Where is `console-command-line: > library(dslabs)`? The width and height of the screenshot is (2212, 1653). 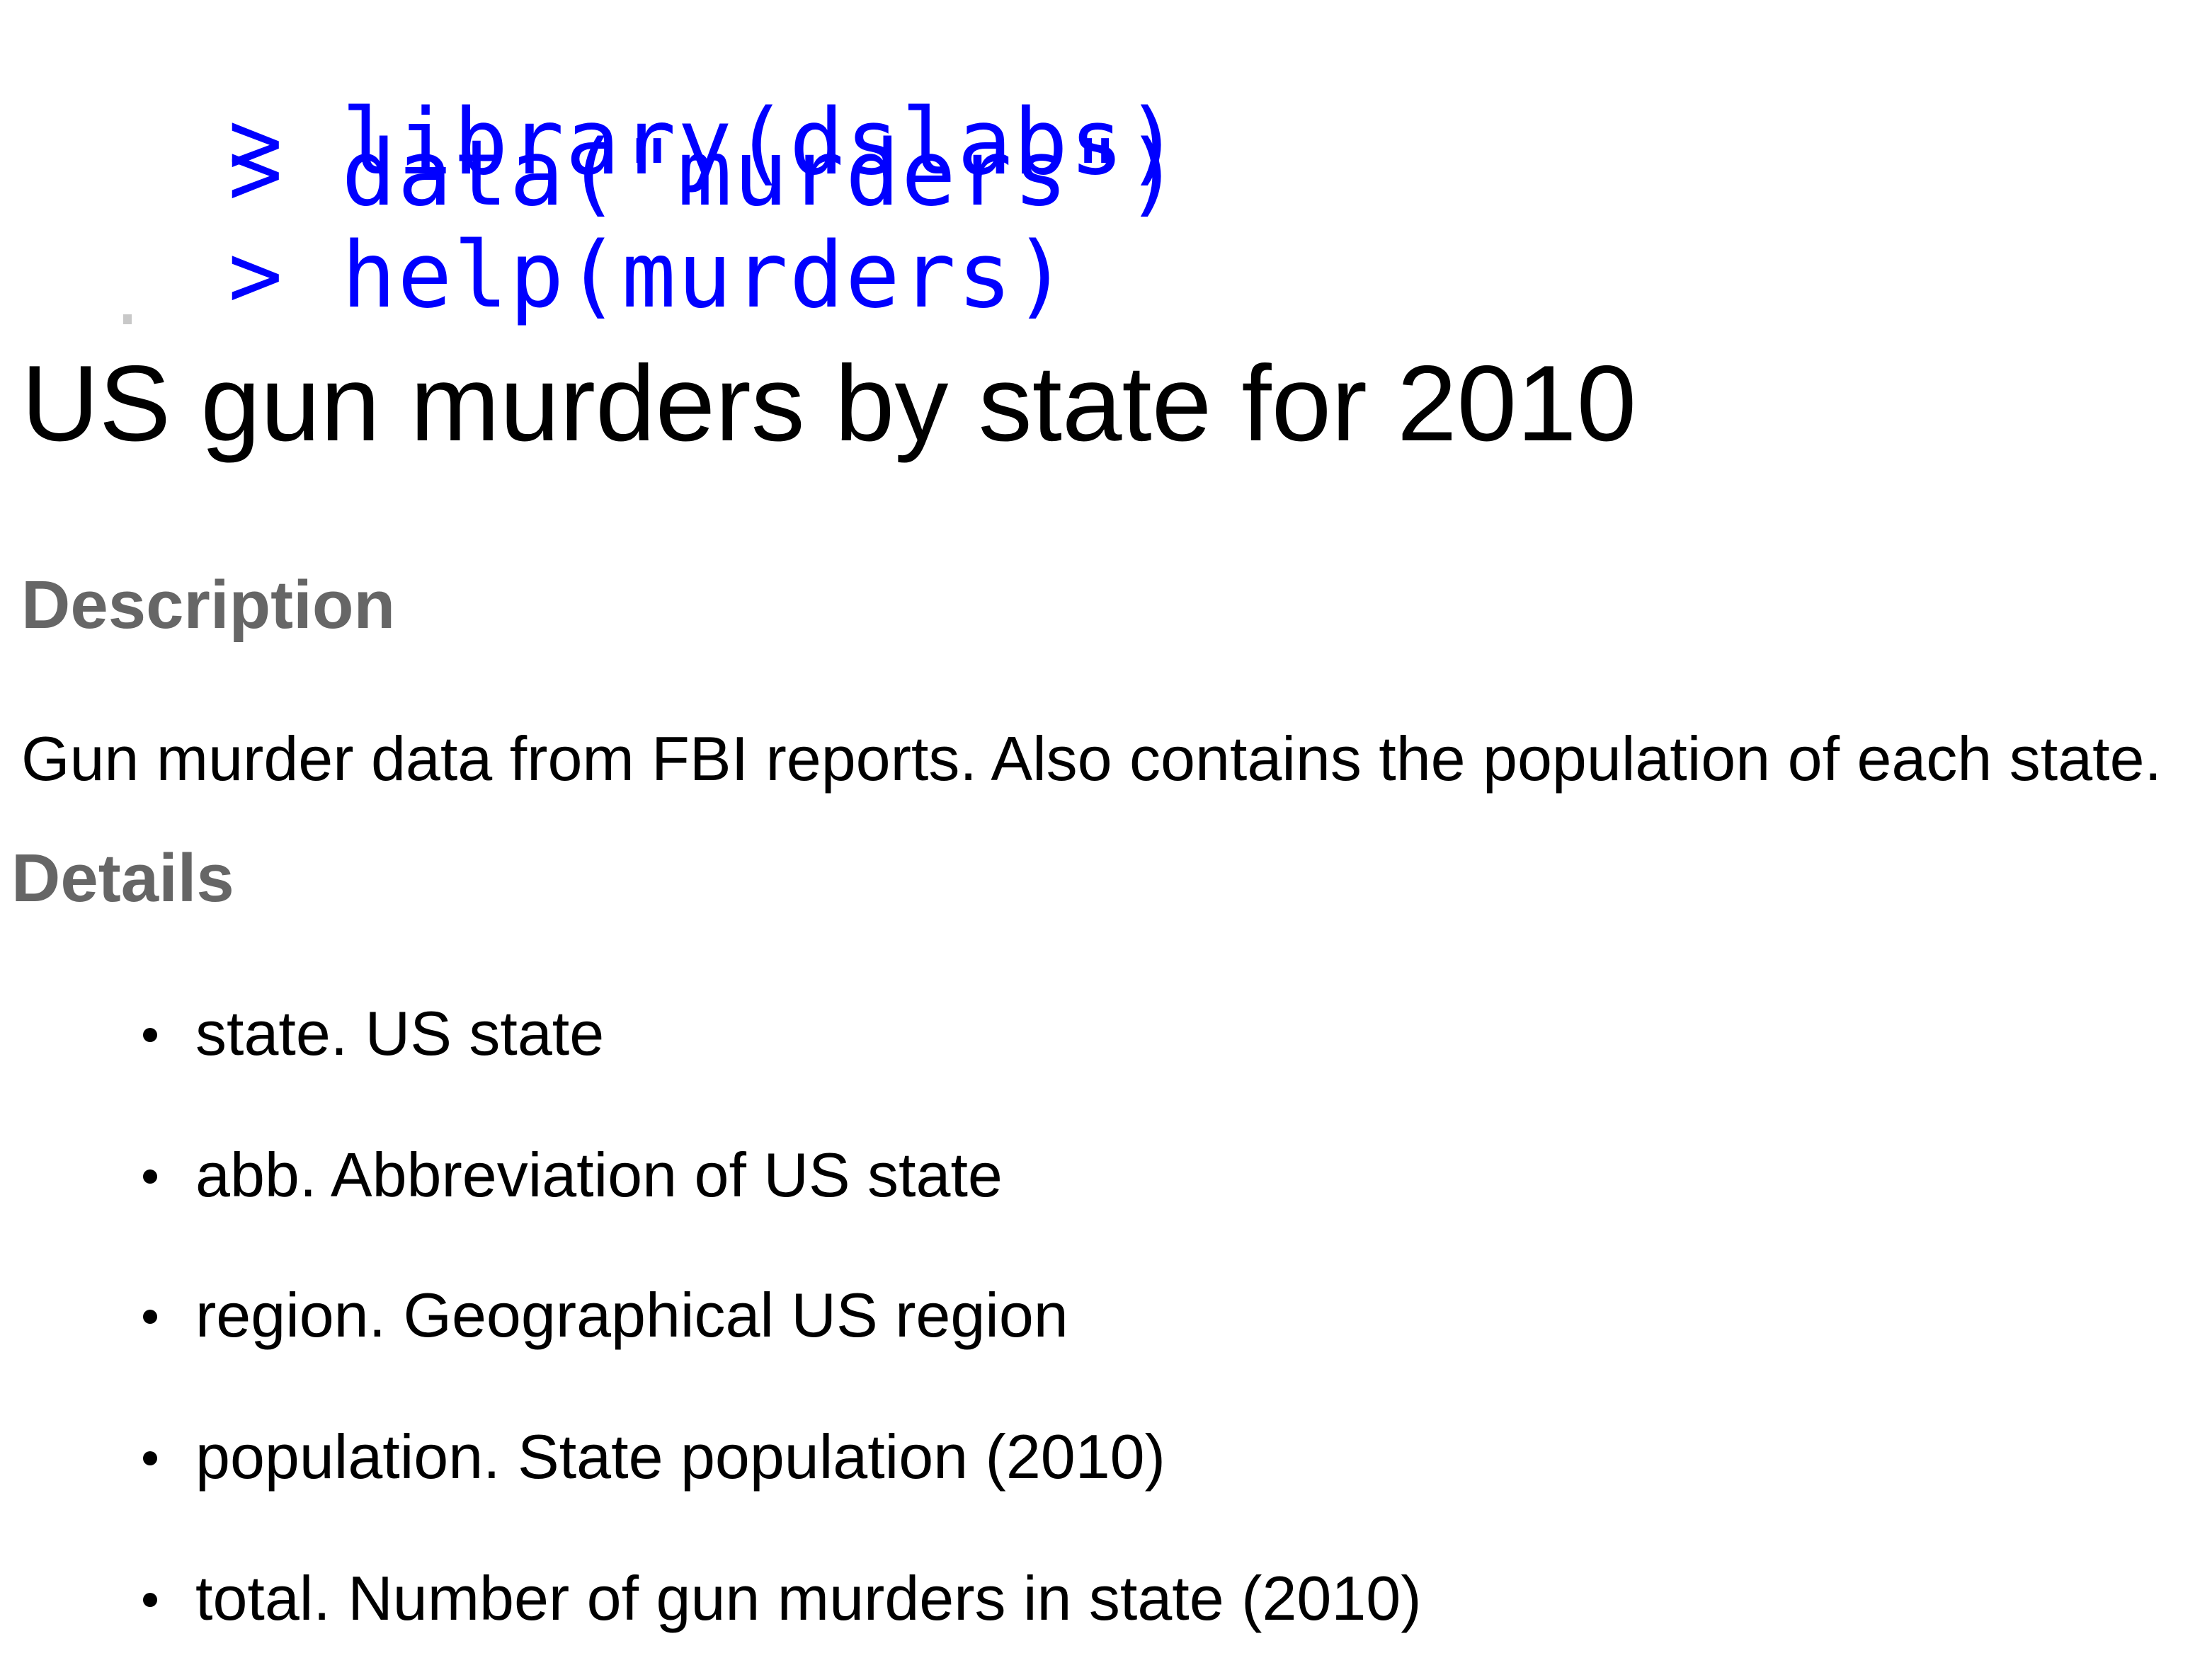 console-command-line: > library(dslabs) is located at coordinates (593, 96).